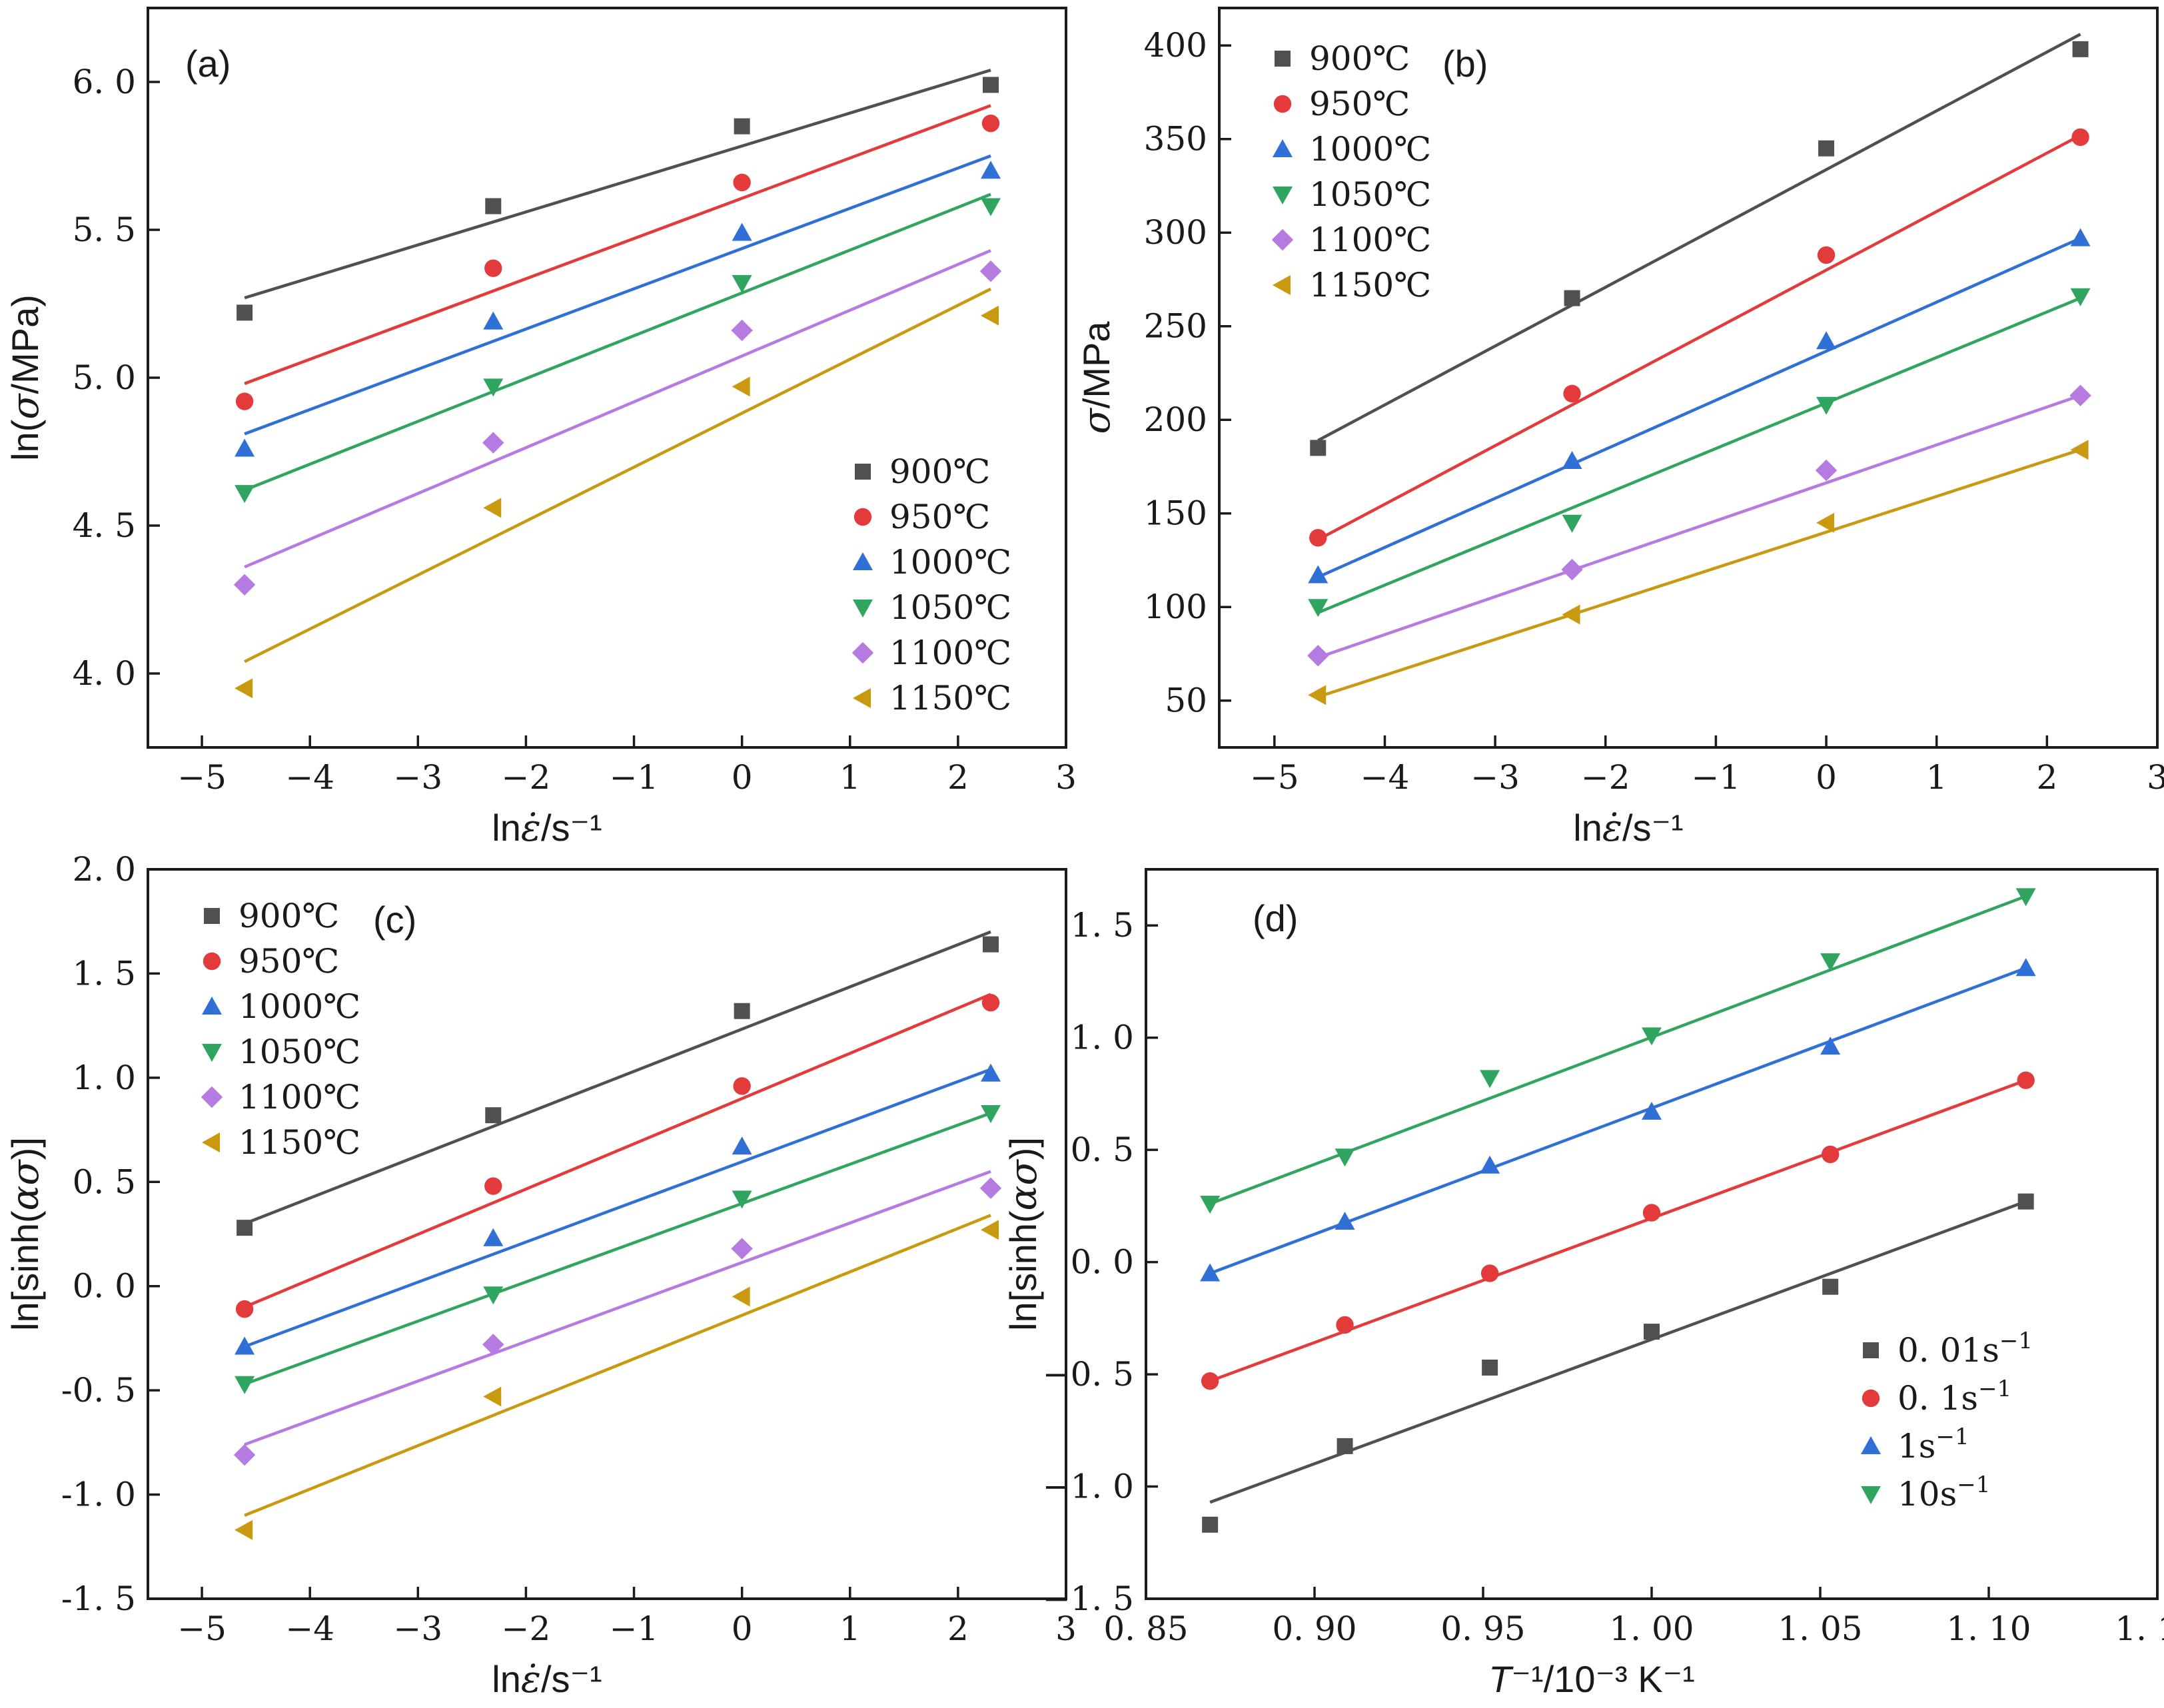  I want to click on y-axis-title: ln[sinh(ασ)], so click(25, 1234).